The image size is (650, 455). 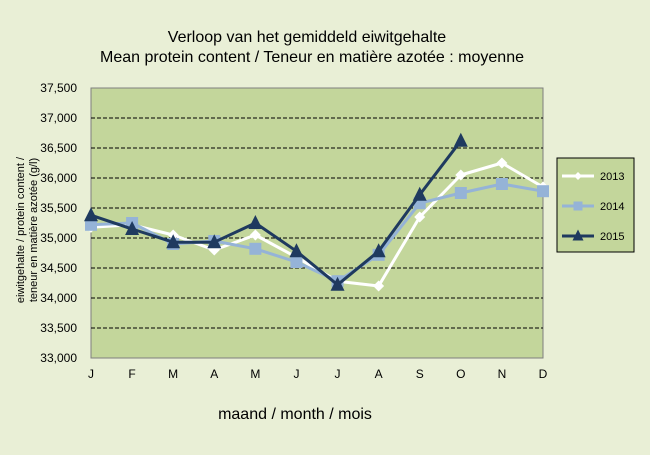 I want to click on y-axis-label-line2: teneur en matière azotée (g/l), so click(x=34, y=230).